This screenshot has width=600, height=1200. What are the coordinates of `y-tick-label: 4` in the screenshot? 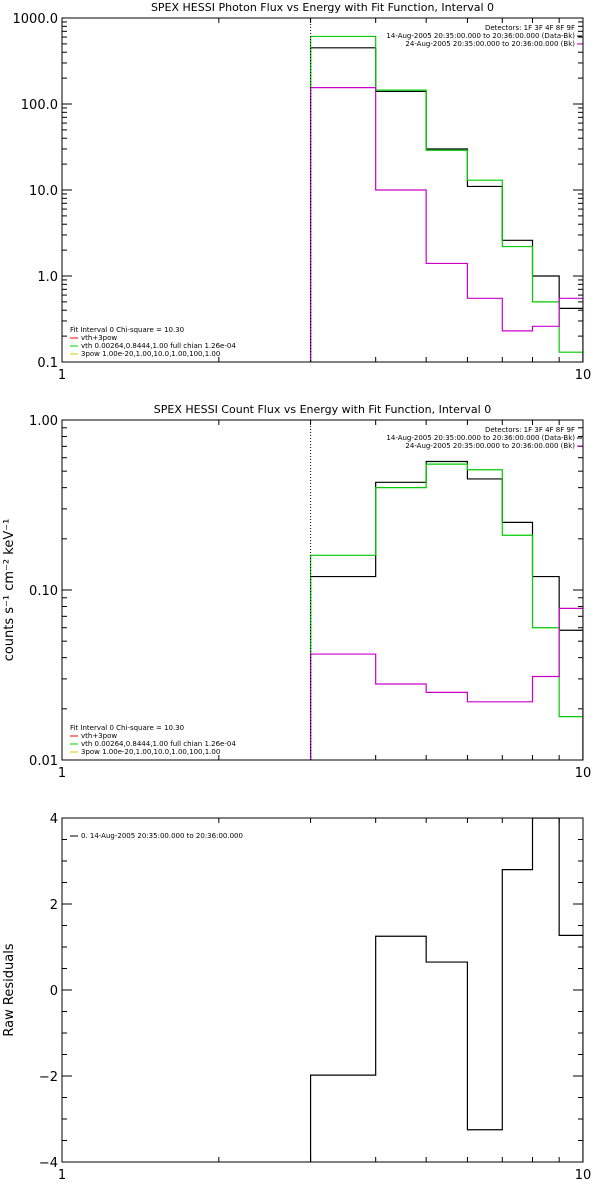 It's located at (54, 819).